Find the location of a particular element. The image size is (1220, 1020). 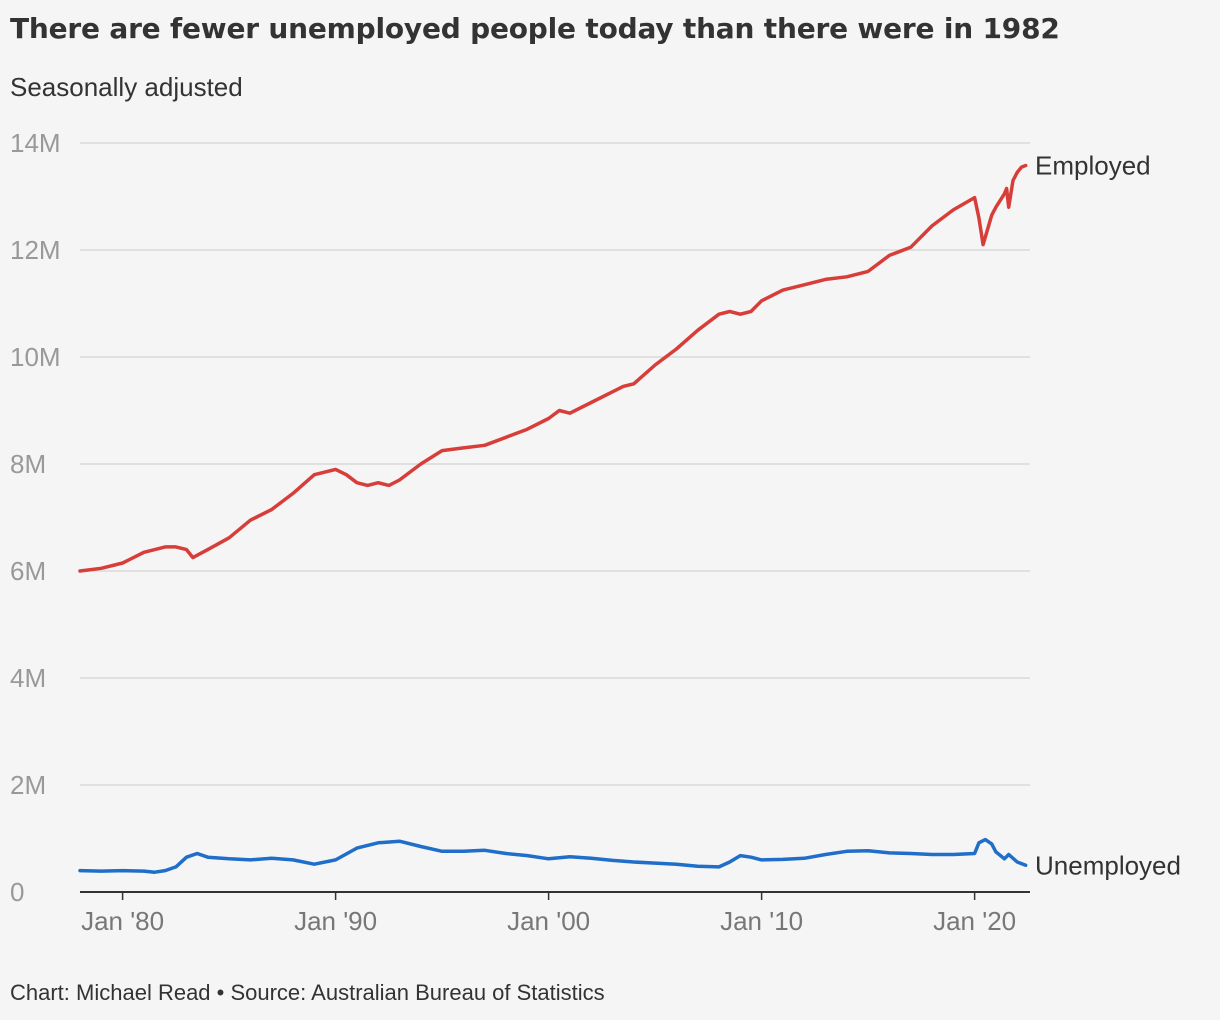

y-tick-label: 2M is located at coordinates (28, 785).